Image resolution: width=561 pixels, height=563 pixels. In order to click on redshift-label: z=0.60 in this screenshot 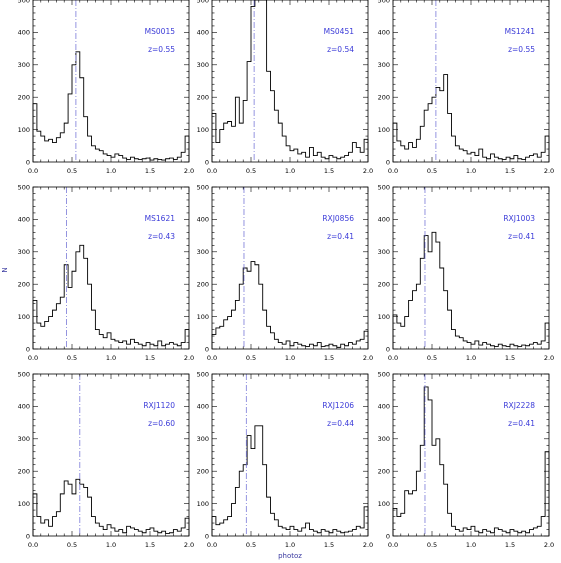, I will do `click(161, 423)`.